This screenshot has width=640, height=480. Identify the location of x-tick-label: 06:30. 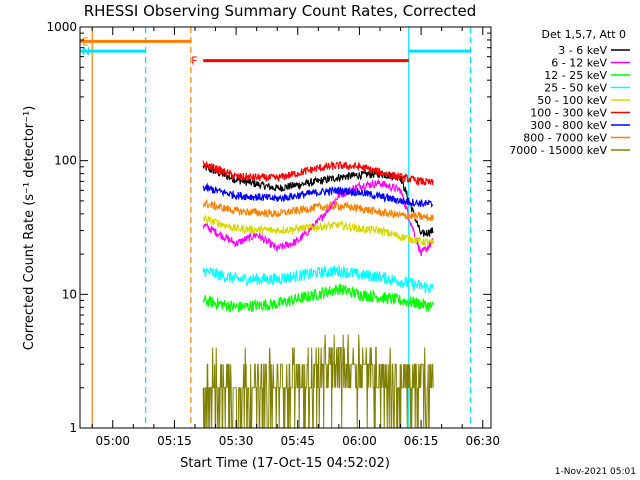
(482, 441).